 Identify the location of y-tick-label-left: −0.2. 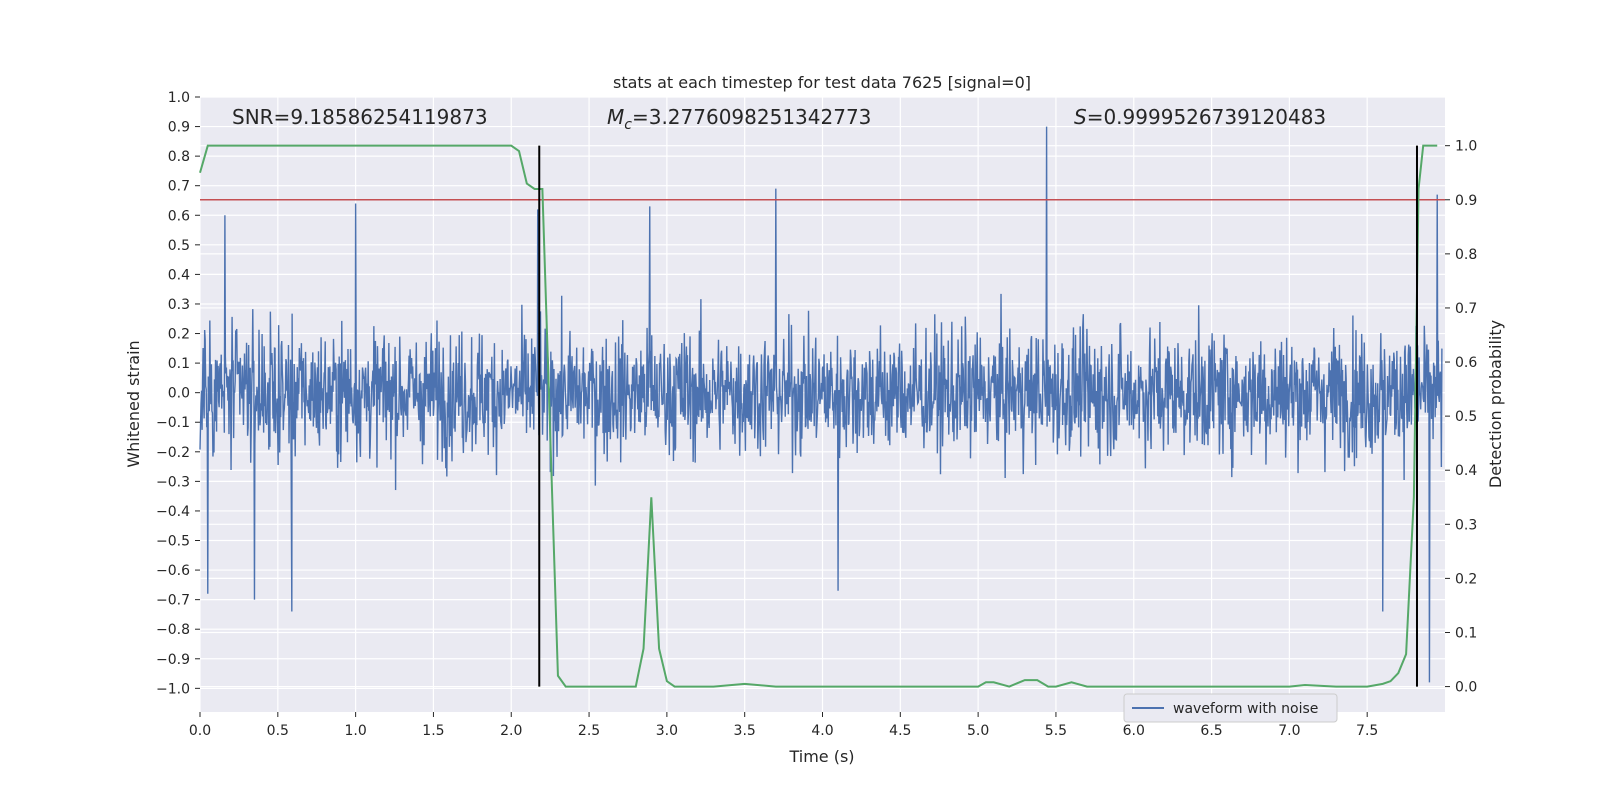
(173, 453).